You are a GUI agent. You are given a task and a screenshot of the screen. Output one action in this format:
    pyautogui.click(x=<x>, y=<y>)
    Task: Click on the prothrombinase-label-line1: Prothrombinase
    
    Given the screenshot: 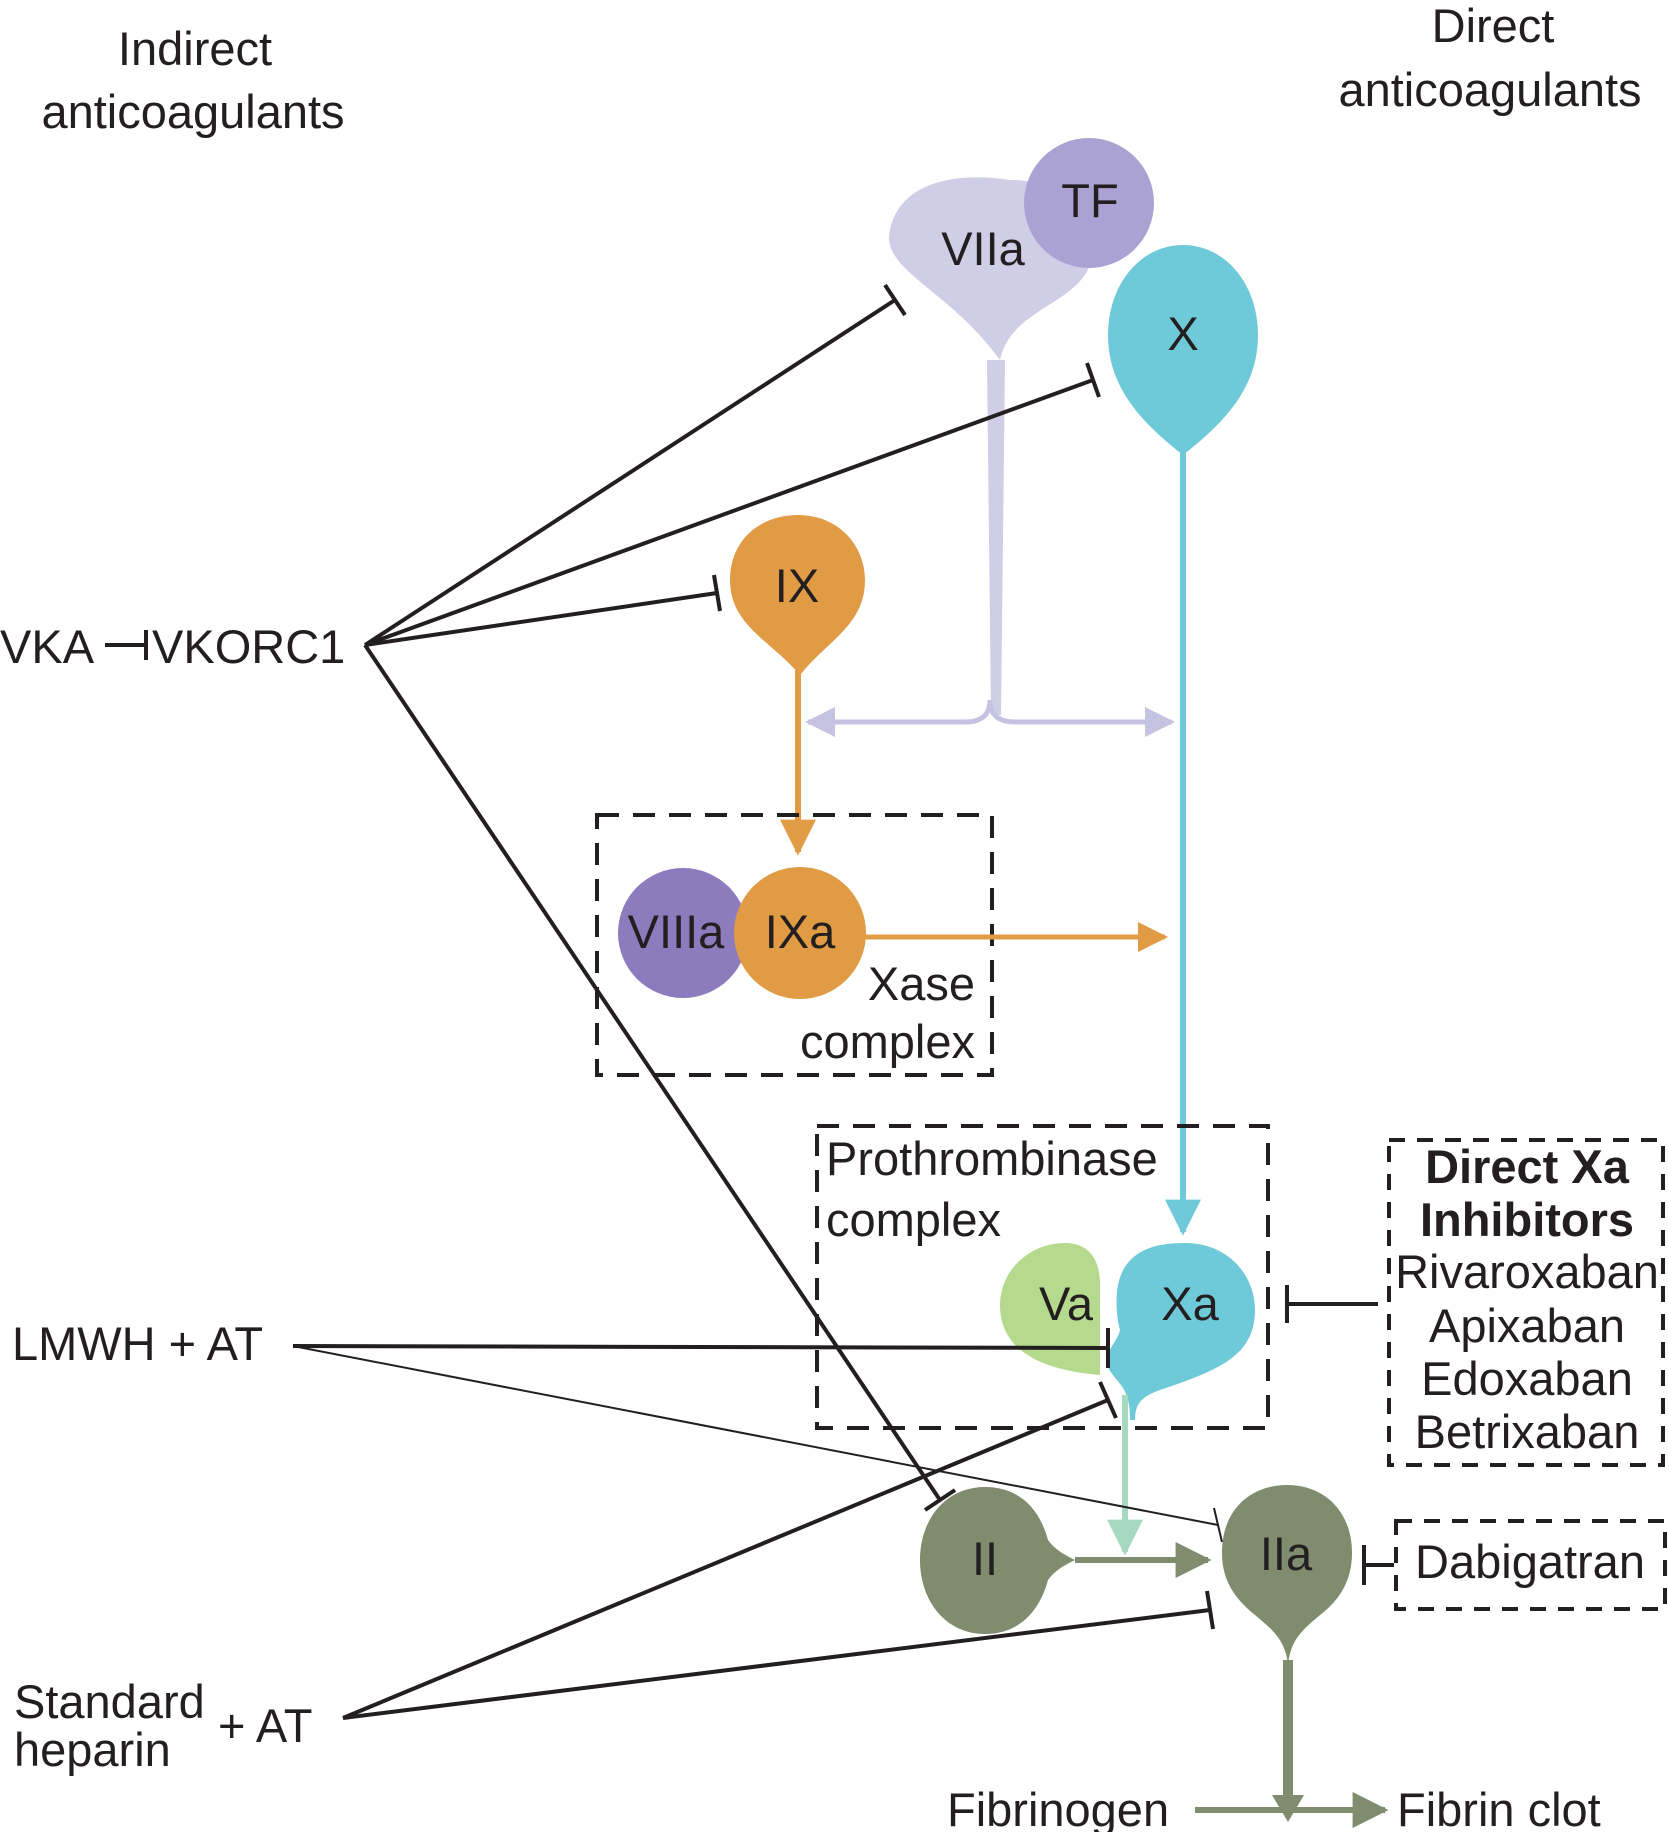 What is the action you would take?
    pyautogui.click(x=992, y=1158)
    